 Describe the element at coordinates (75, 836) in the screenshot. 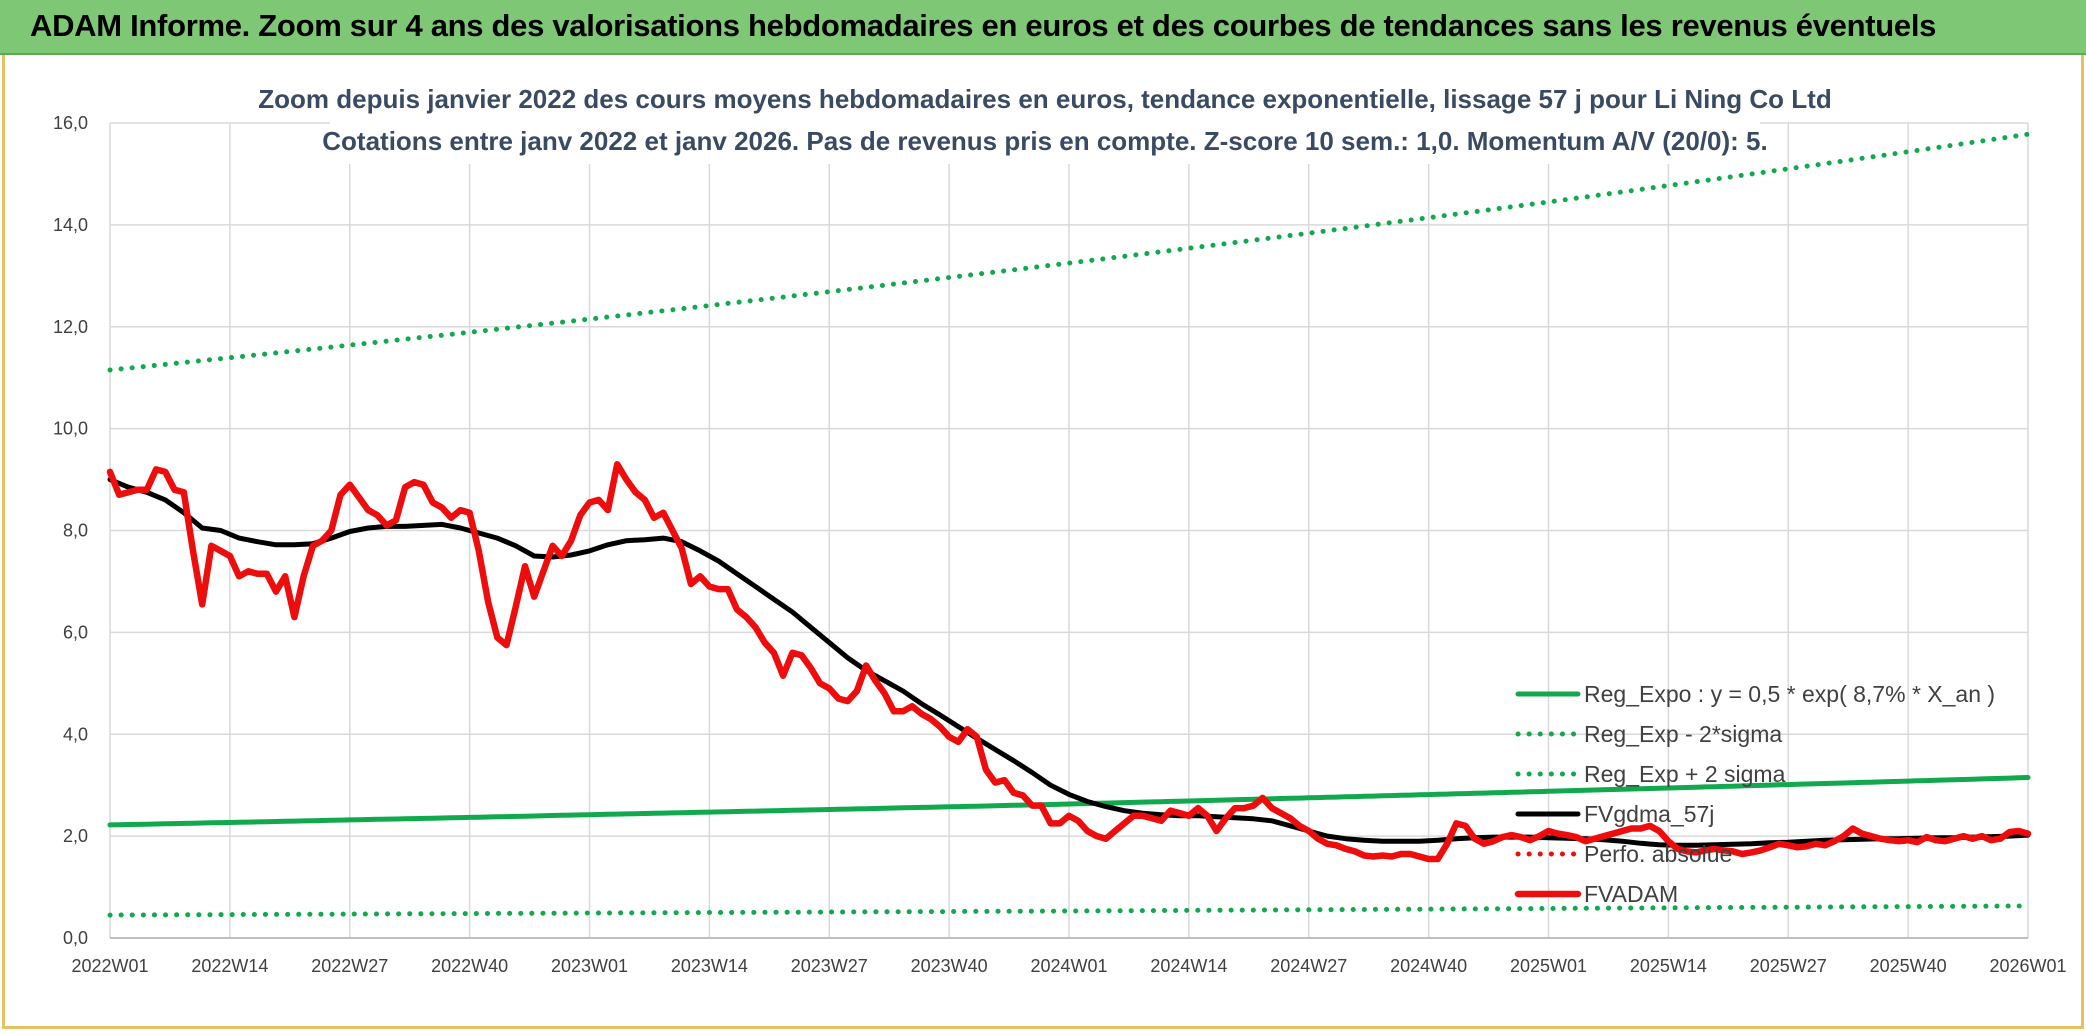

I see `y-tick-label: 2,0` at that location.